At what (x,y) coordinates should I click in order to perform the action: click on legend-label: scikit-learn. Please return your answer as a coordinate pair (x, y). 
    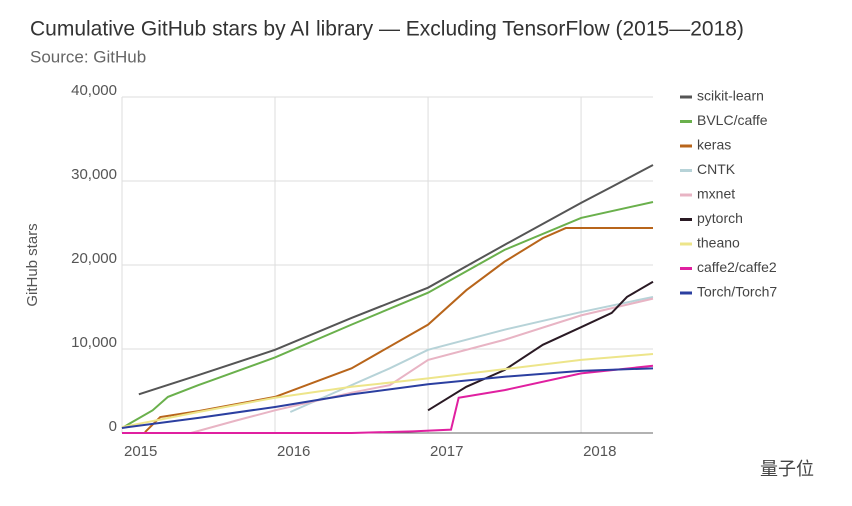
    Looking at the image, I should click on (730, 96).